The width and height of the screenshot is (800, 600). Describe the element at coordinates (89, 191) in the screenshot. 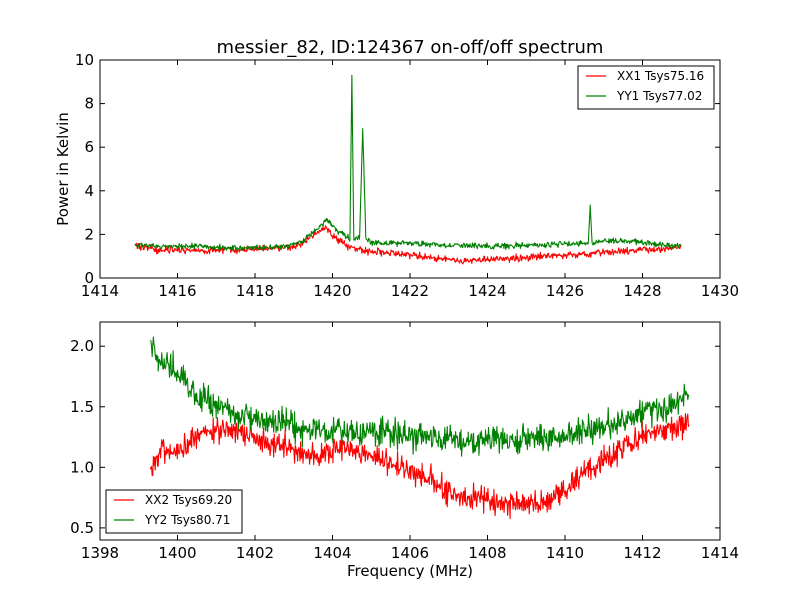

I see `top-y-tick-label: 4` at that location.